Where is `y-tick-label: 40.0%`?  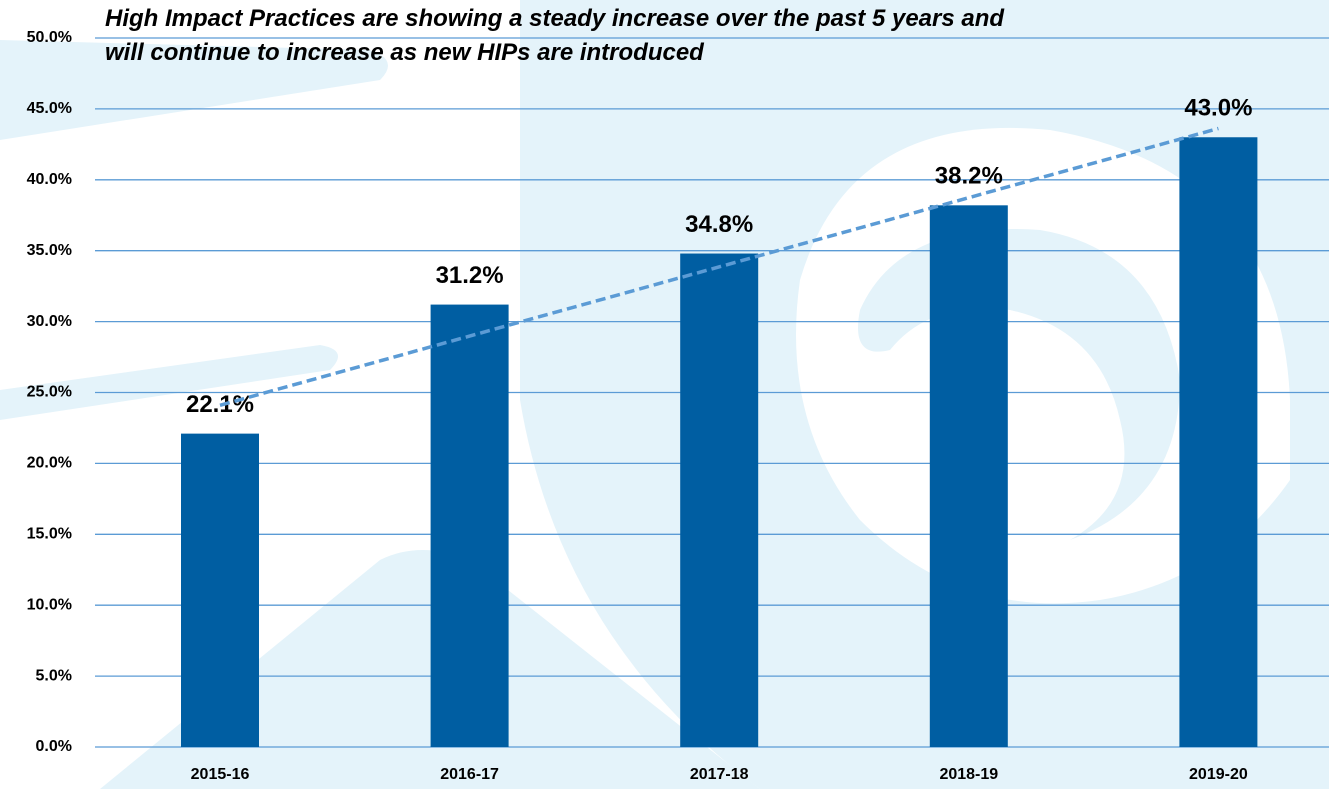 y-tick-label: 40.0% is located at coordinates (49, 179).